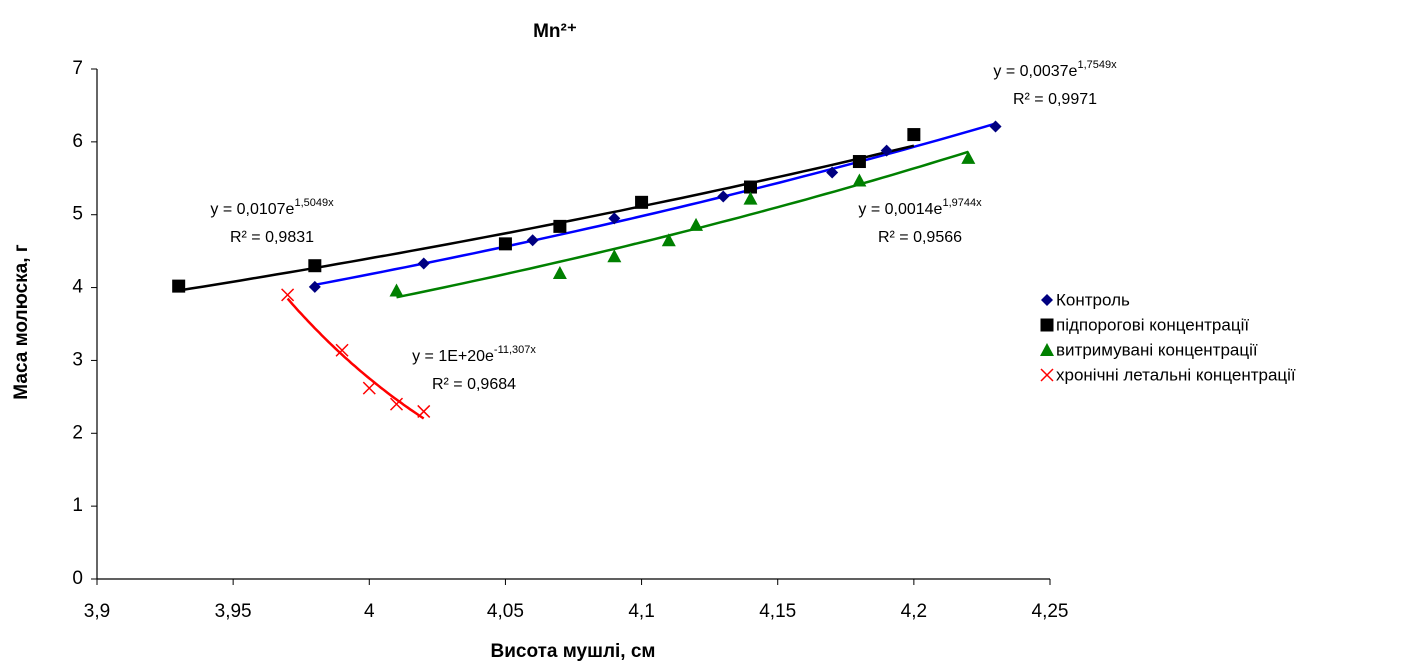 The image size is (1418, 668). I want to click on equation-exponent: 1,7549x, so click(1097, 65).